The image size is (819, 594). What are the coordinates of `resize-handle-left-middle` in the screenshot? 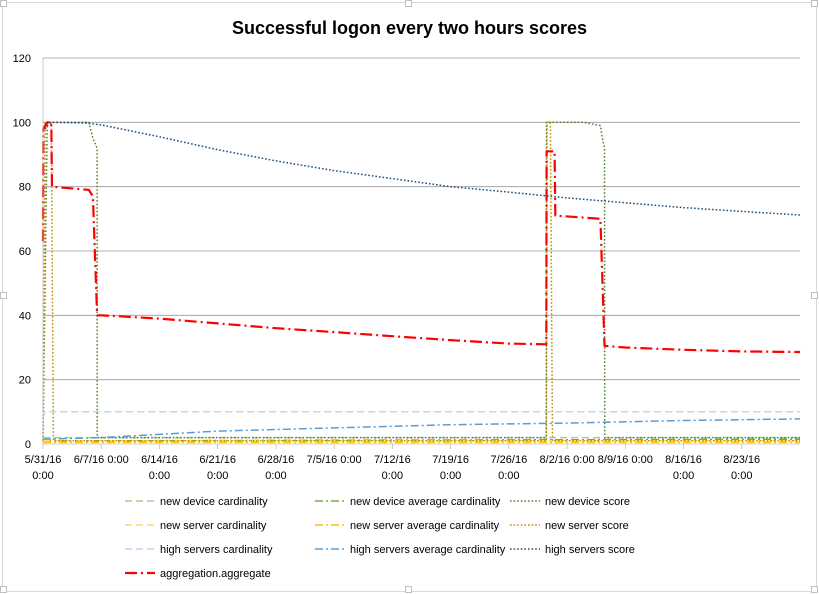 It's located at (3, 295).